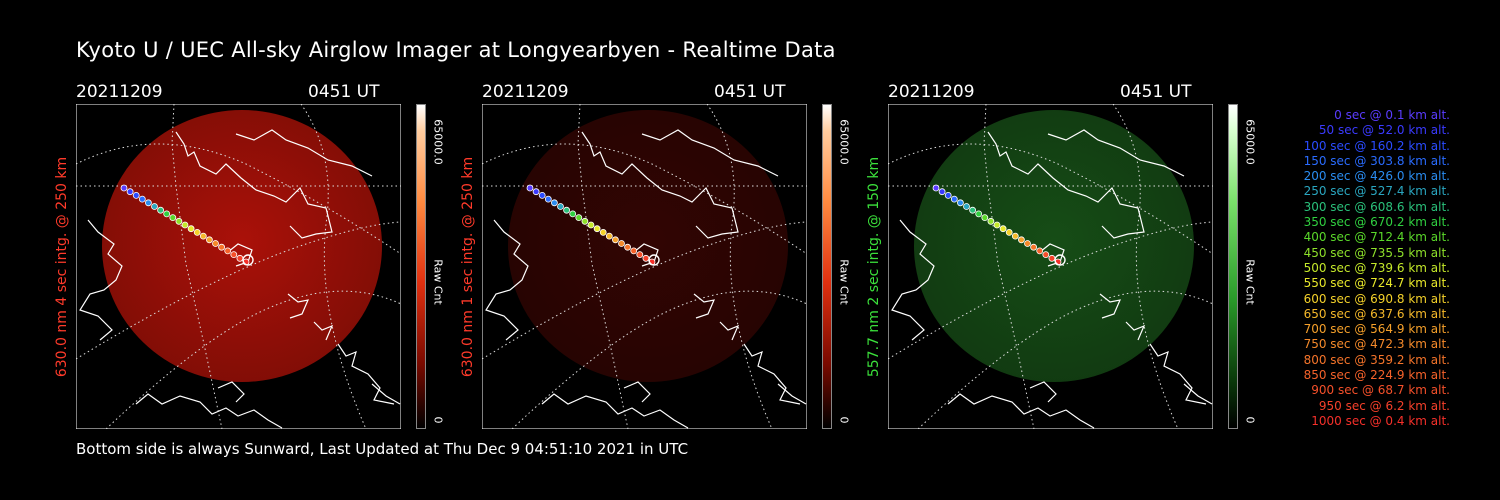 This screenshot has height=500, width=1500. Describe the element at coordinates (1384, 130) in the screenshot. I see `legend-row: 50 sec @ 52.0 km alt.` at that location.